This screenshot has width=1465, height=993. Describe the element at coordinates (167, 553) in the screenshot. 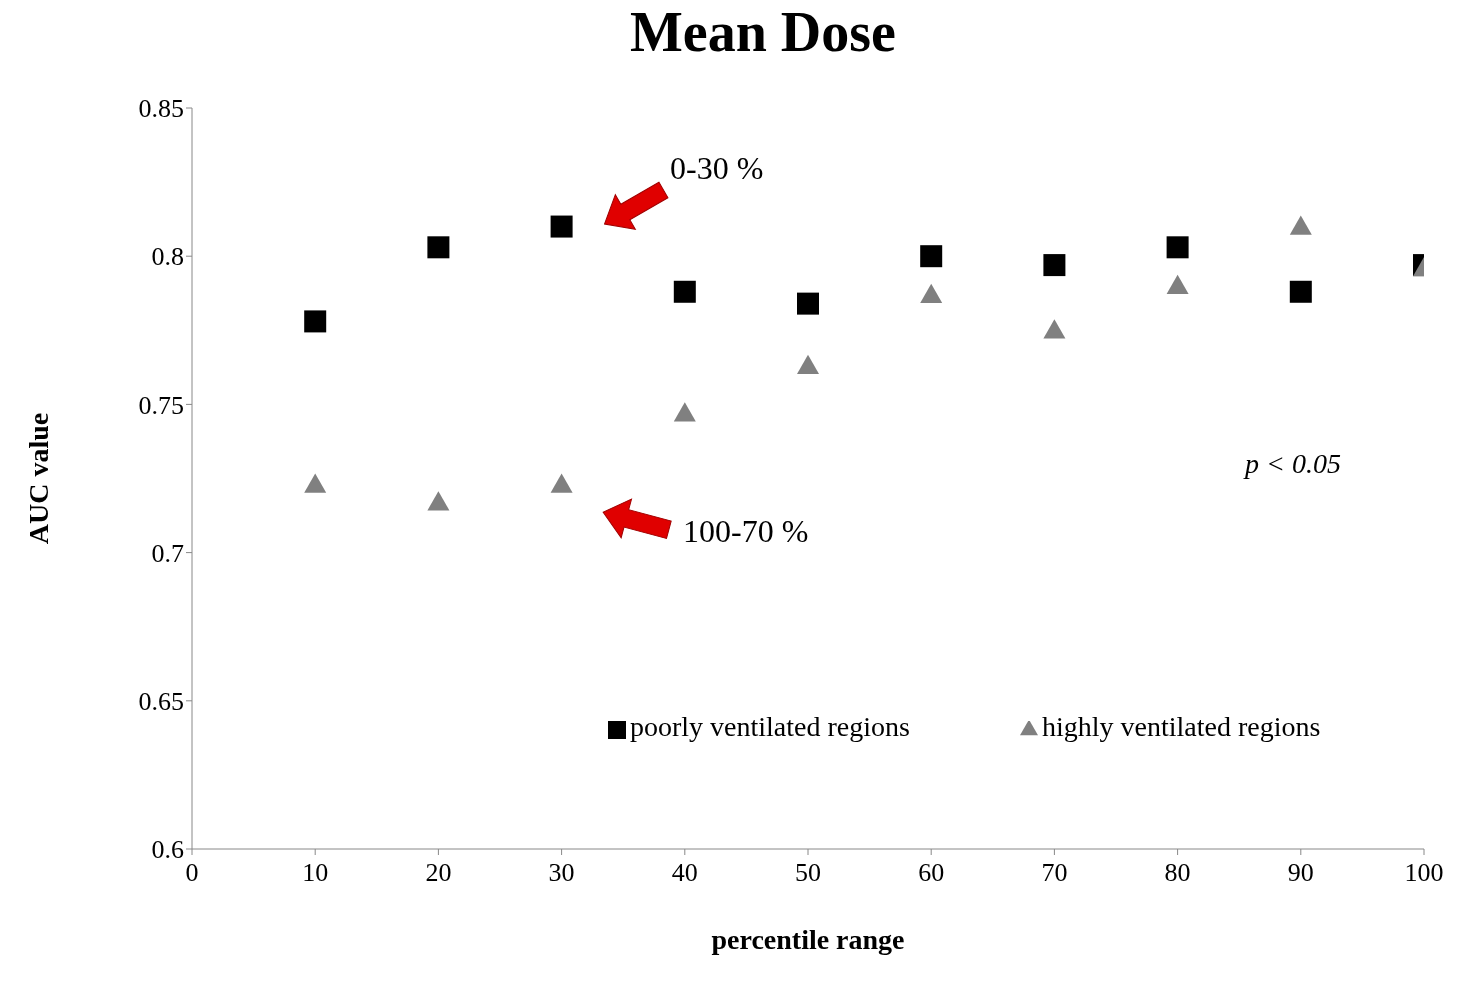

I see `y-tick-label: 0.7` at that location.